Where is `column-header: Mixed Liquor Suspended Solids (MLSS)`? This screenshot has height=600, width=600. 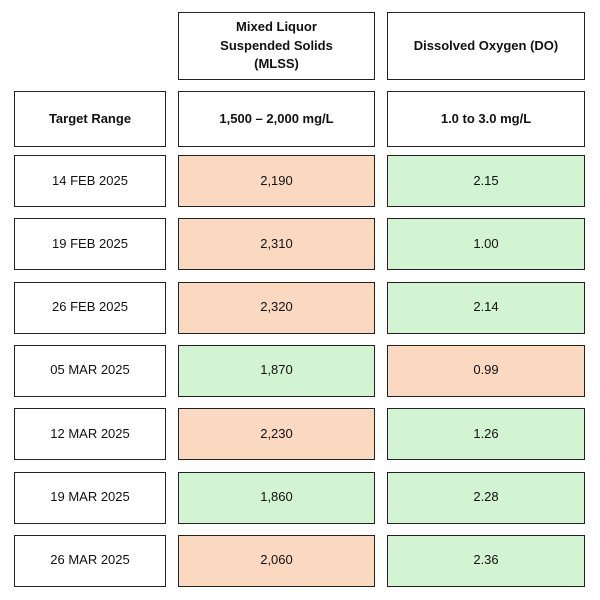 column-header: Mixed Liquor Suspended Solids (MLSS) is located at coordinates (276, 46).